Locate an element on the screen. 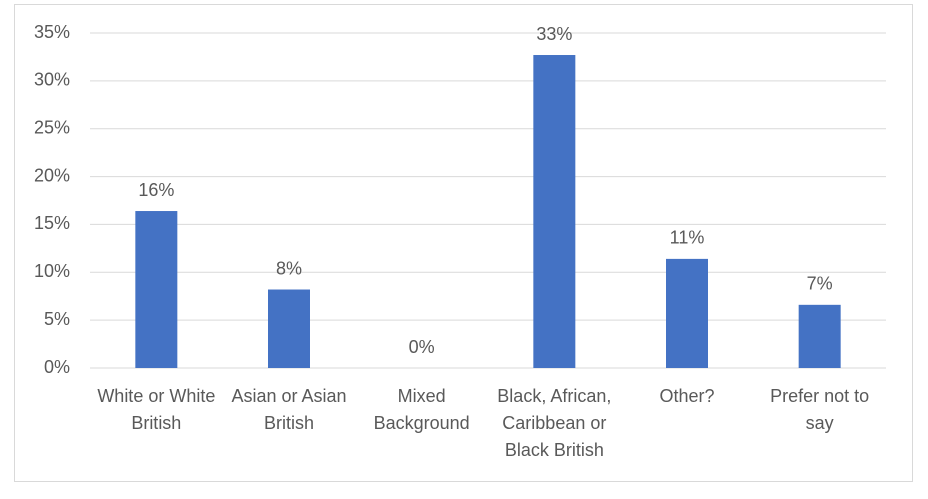  y-tick-label: 5% is located at coordinates (57, 319).